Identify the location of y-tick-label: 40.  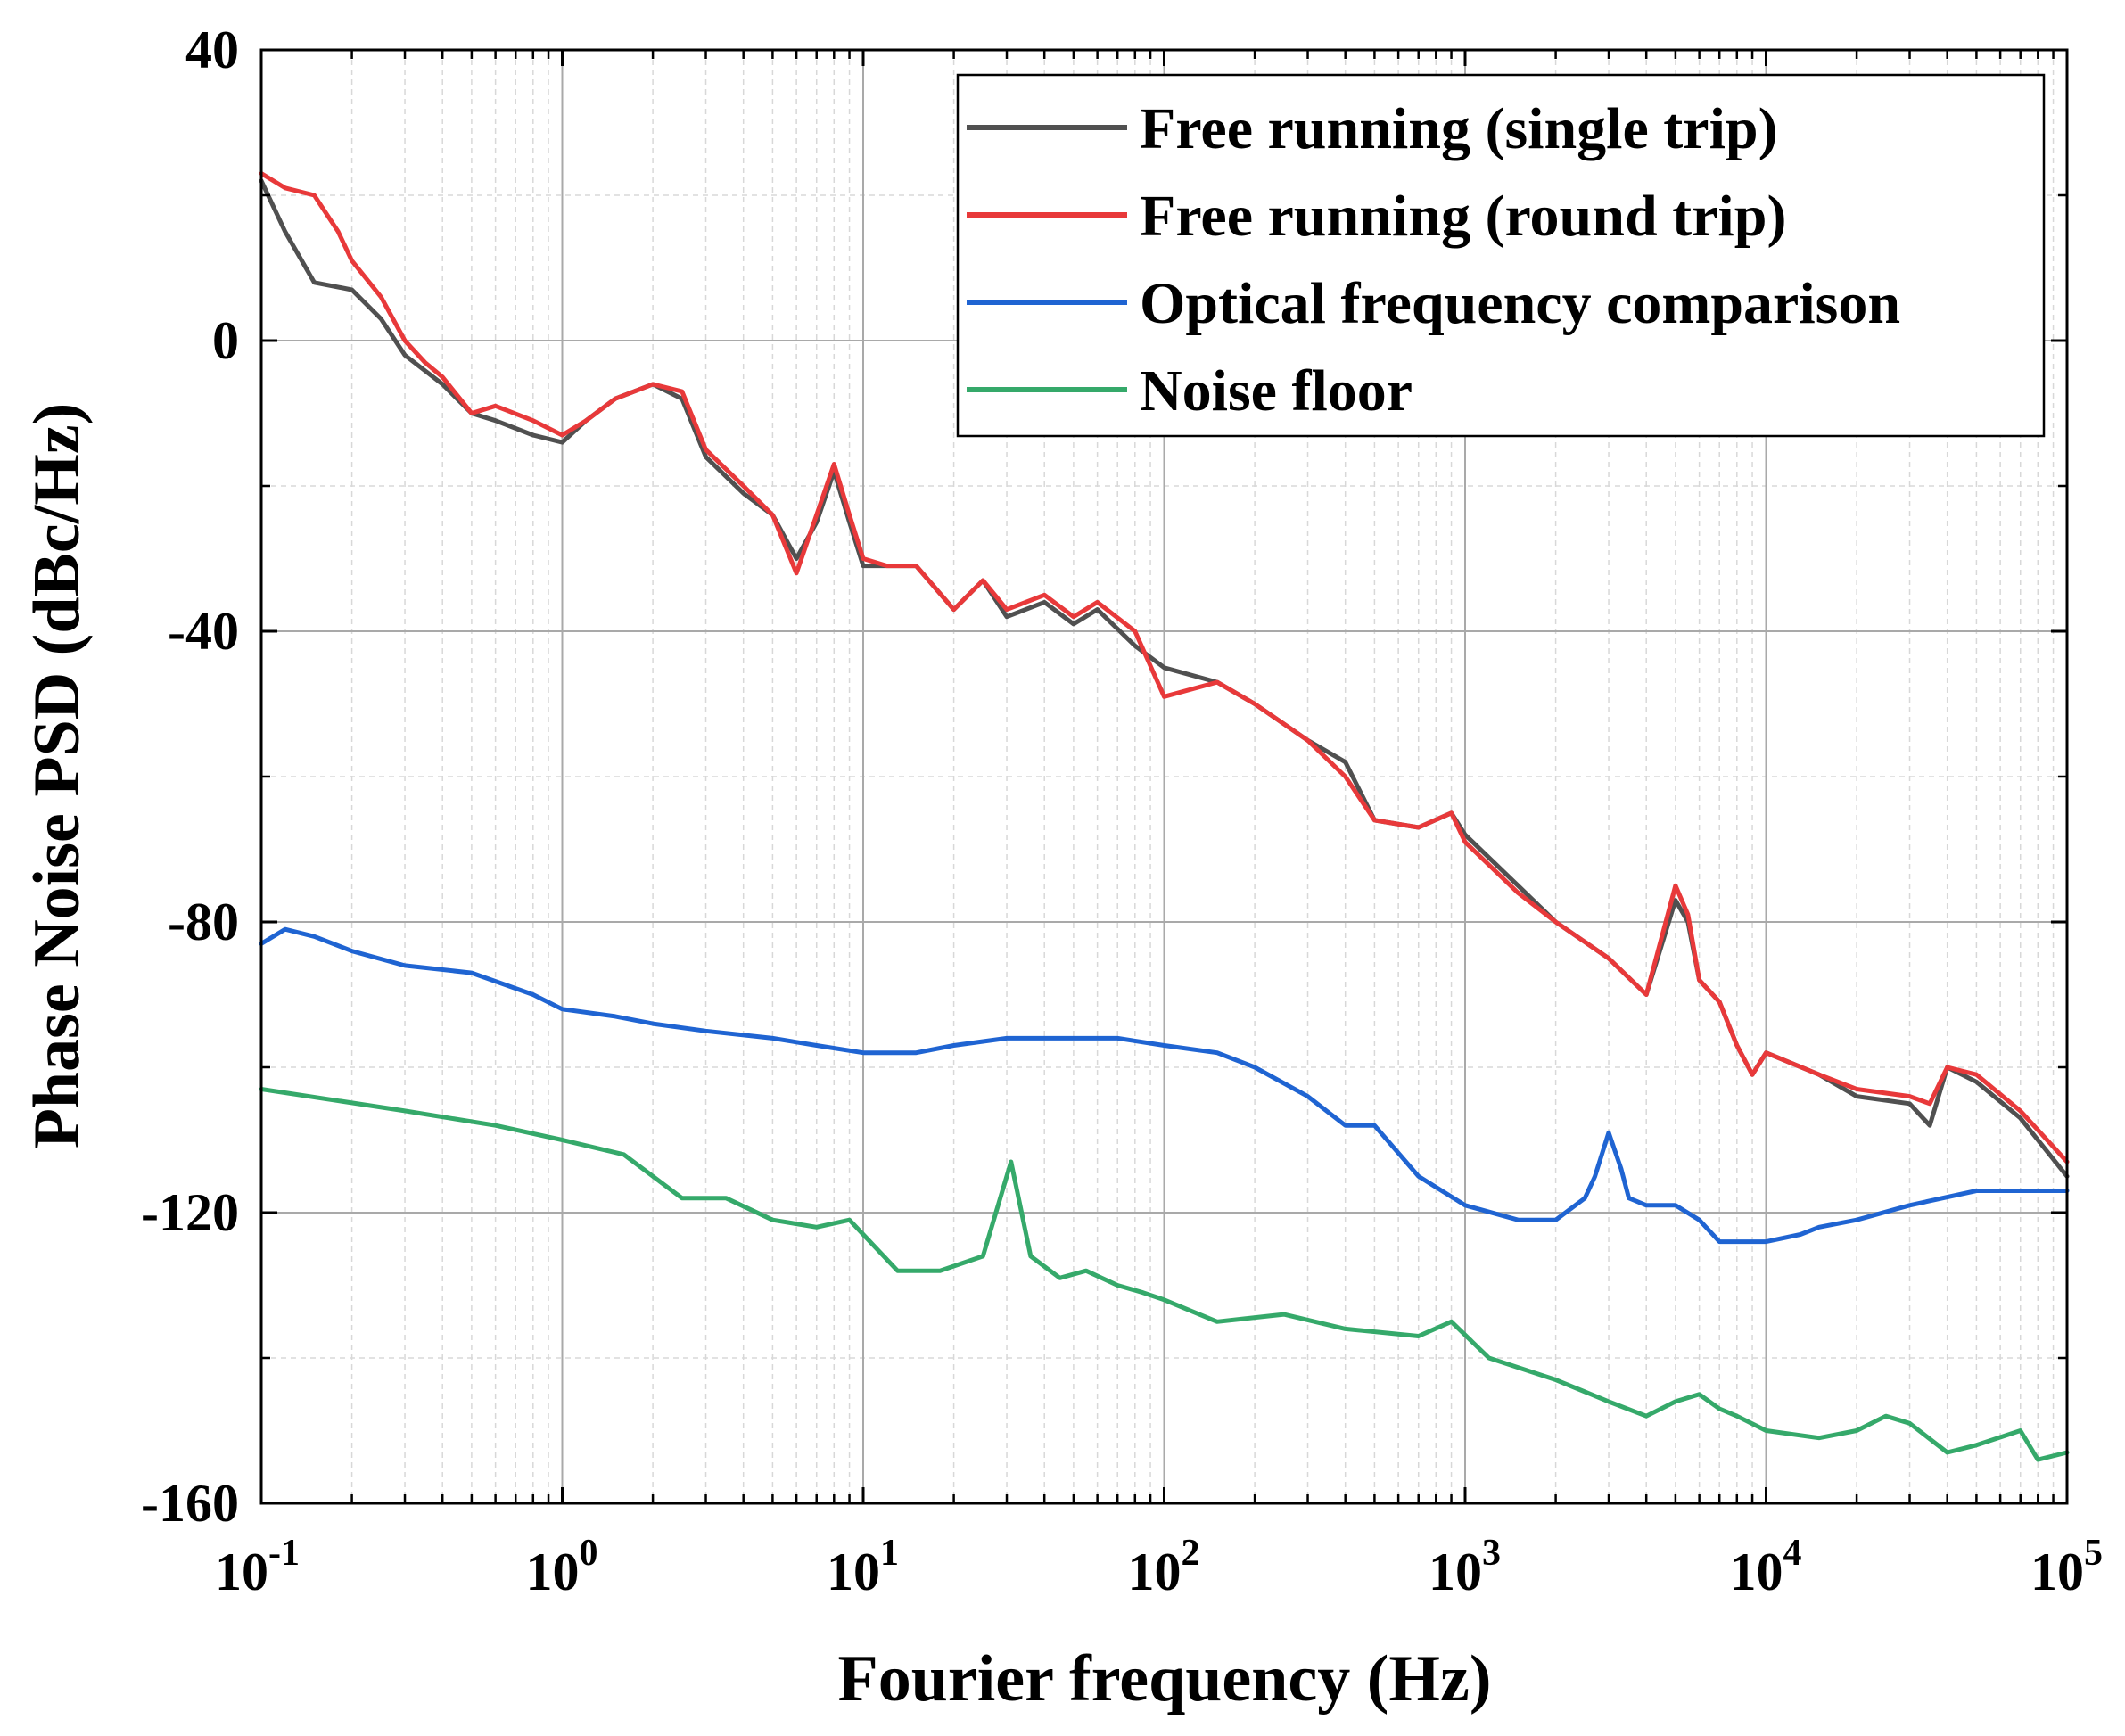
(212, 50).